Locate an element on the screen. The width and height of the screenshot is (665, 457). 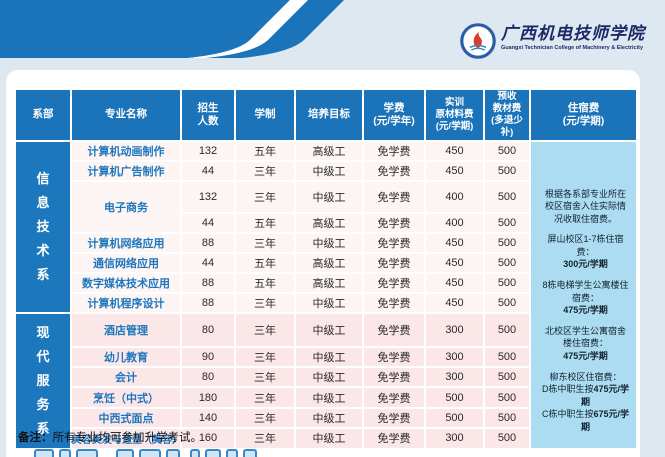
col-header-housing: 住宿费 (元/学期) is located at coordinates (583, 115).